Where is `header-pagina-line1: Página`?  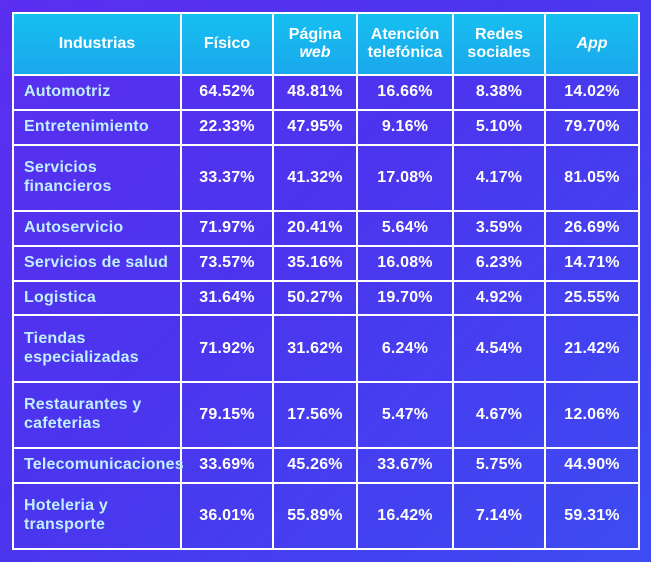
header-pagina-line1: Página is located at coordinates (315, 35).